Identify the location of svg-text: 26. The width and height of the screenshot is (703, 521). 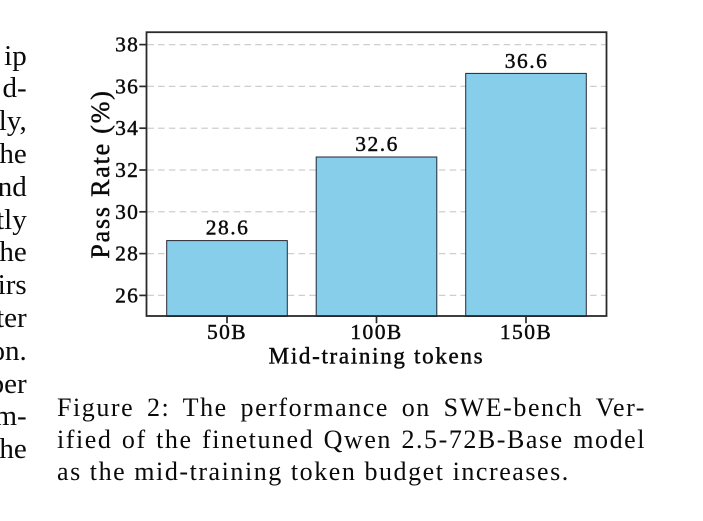
(127, 295).